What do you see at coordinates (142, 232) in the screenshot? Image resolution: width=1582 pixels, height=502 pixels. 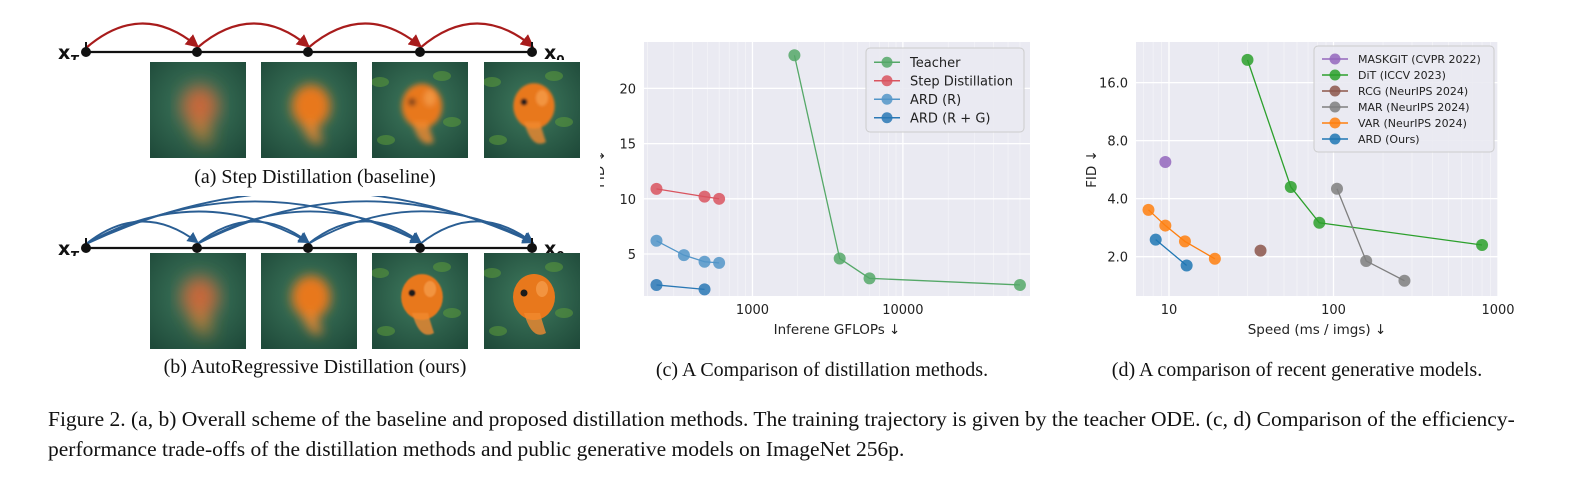 I see `ar-arrow` at bounding box center [142, 232].